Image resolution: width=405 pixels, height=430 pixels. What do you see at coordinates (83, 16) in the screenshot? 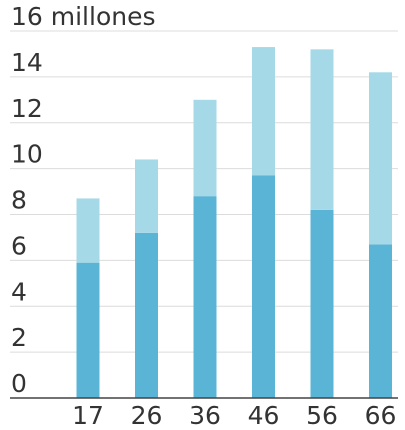
I see `y-tick-label: 16 millones` at bounding box center [83, 16].